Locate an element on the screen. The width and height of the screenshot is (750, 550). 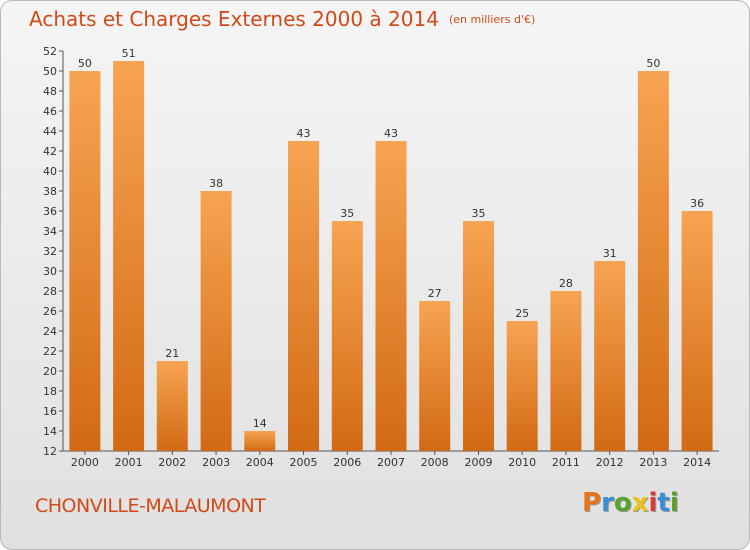
x-tick-label: 2004 is located at coordinates (260, 462).